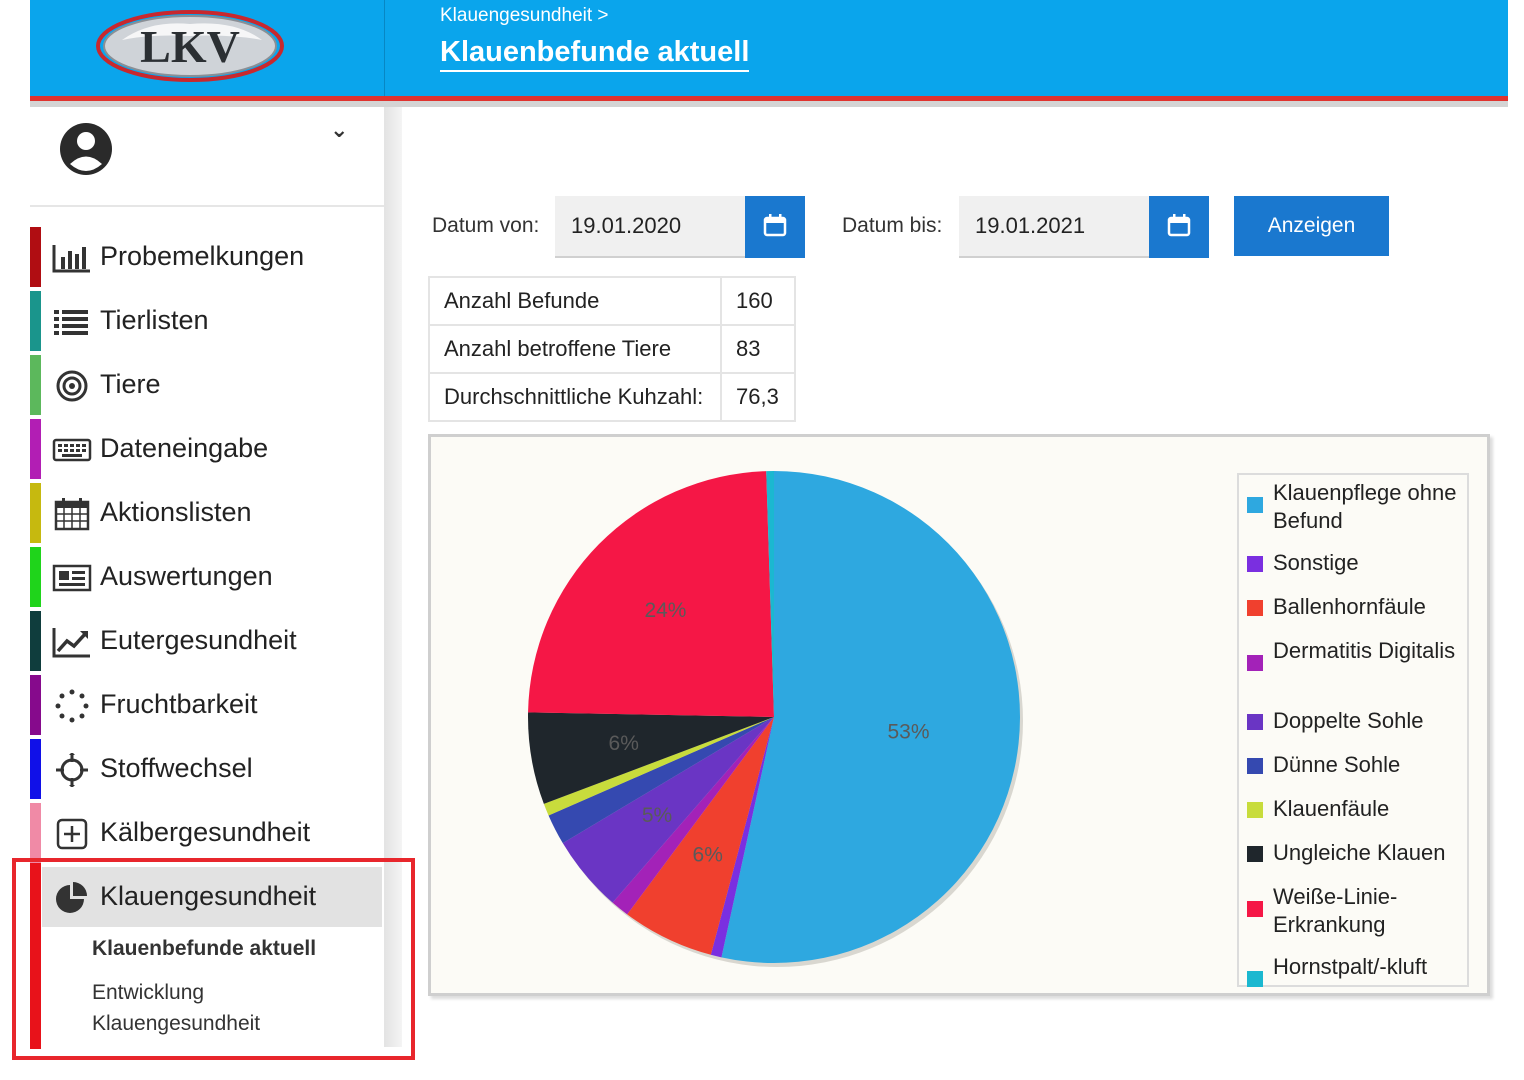  I want to click on sidebar-item-label: Stoffwechsel, so click(176, 768).